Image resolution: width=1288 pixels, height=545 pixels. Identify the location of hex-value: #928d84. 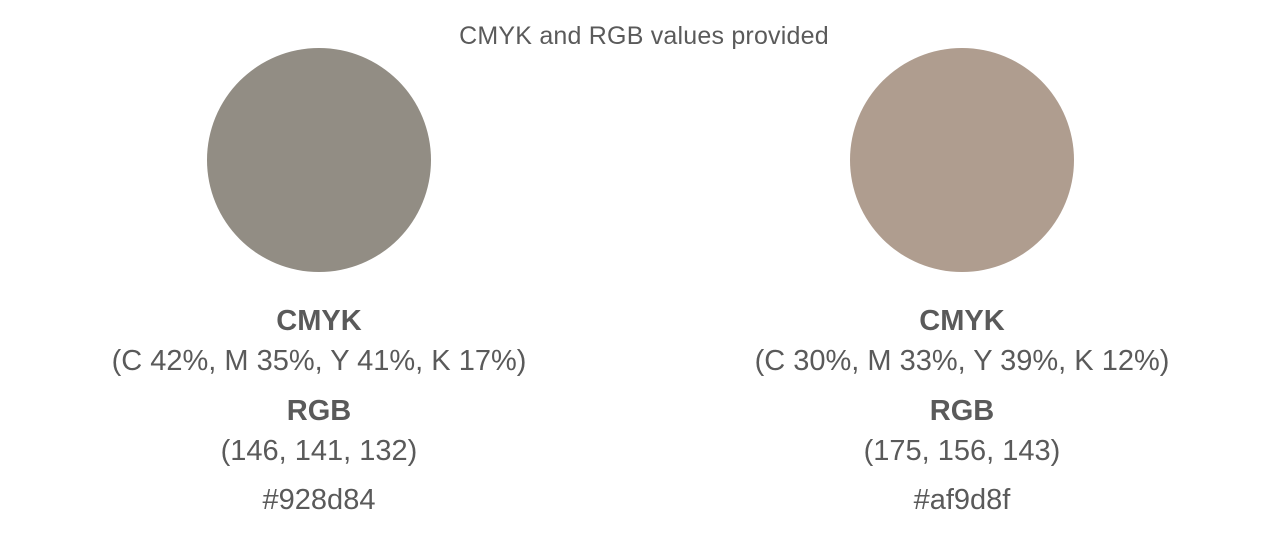
(319, 500).